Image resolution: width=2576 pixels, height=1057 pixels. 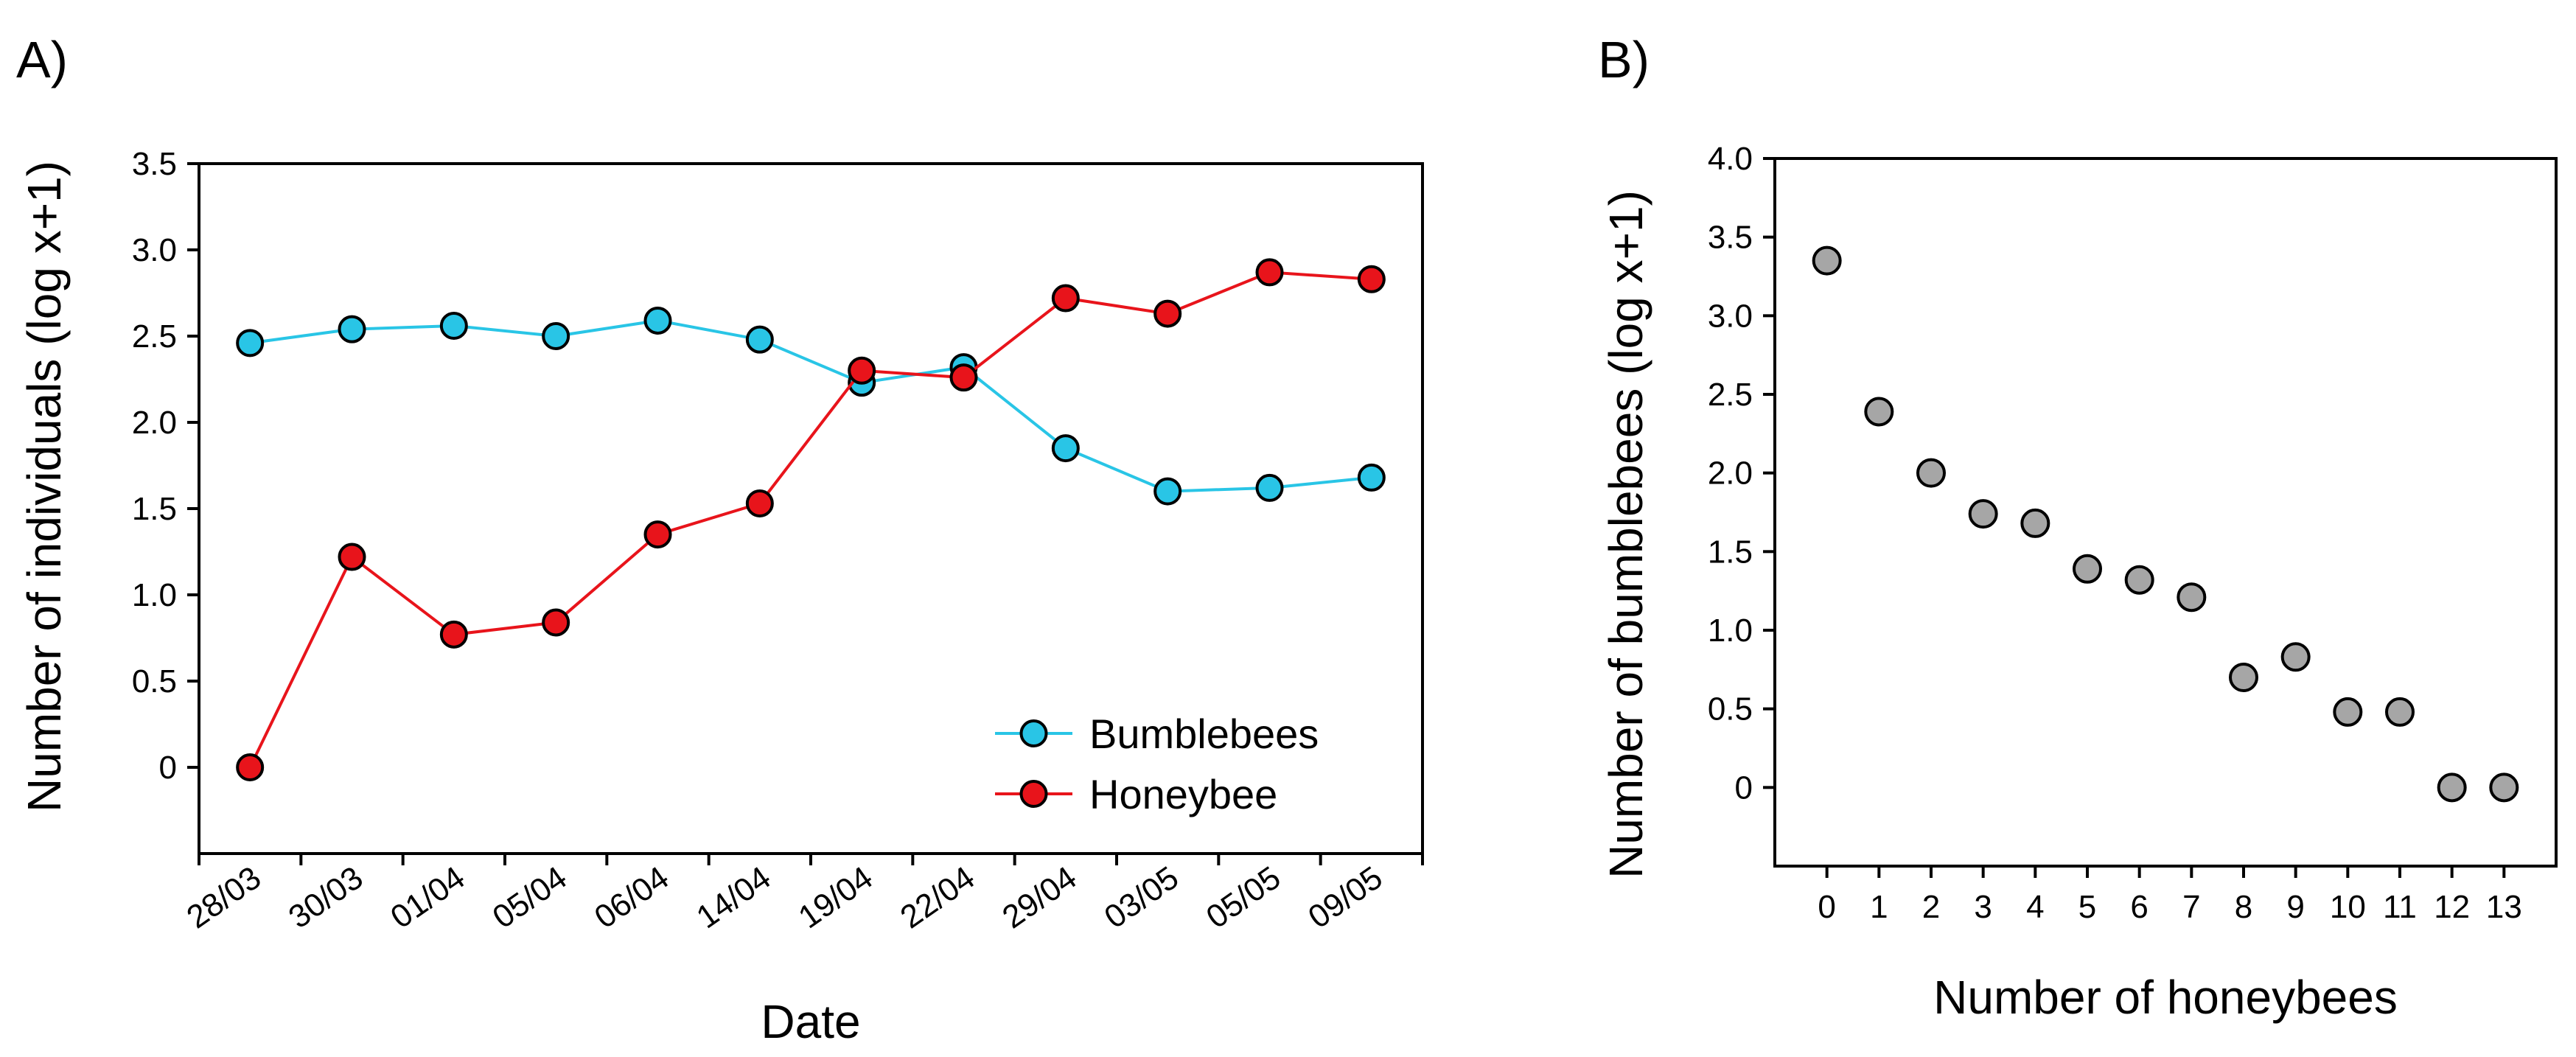 What do you see at coordinates (2295, 907) in the screenshot?
I see `panel-b-x-tick-label: 9` at bounding box center [2295, 907].